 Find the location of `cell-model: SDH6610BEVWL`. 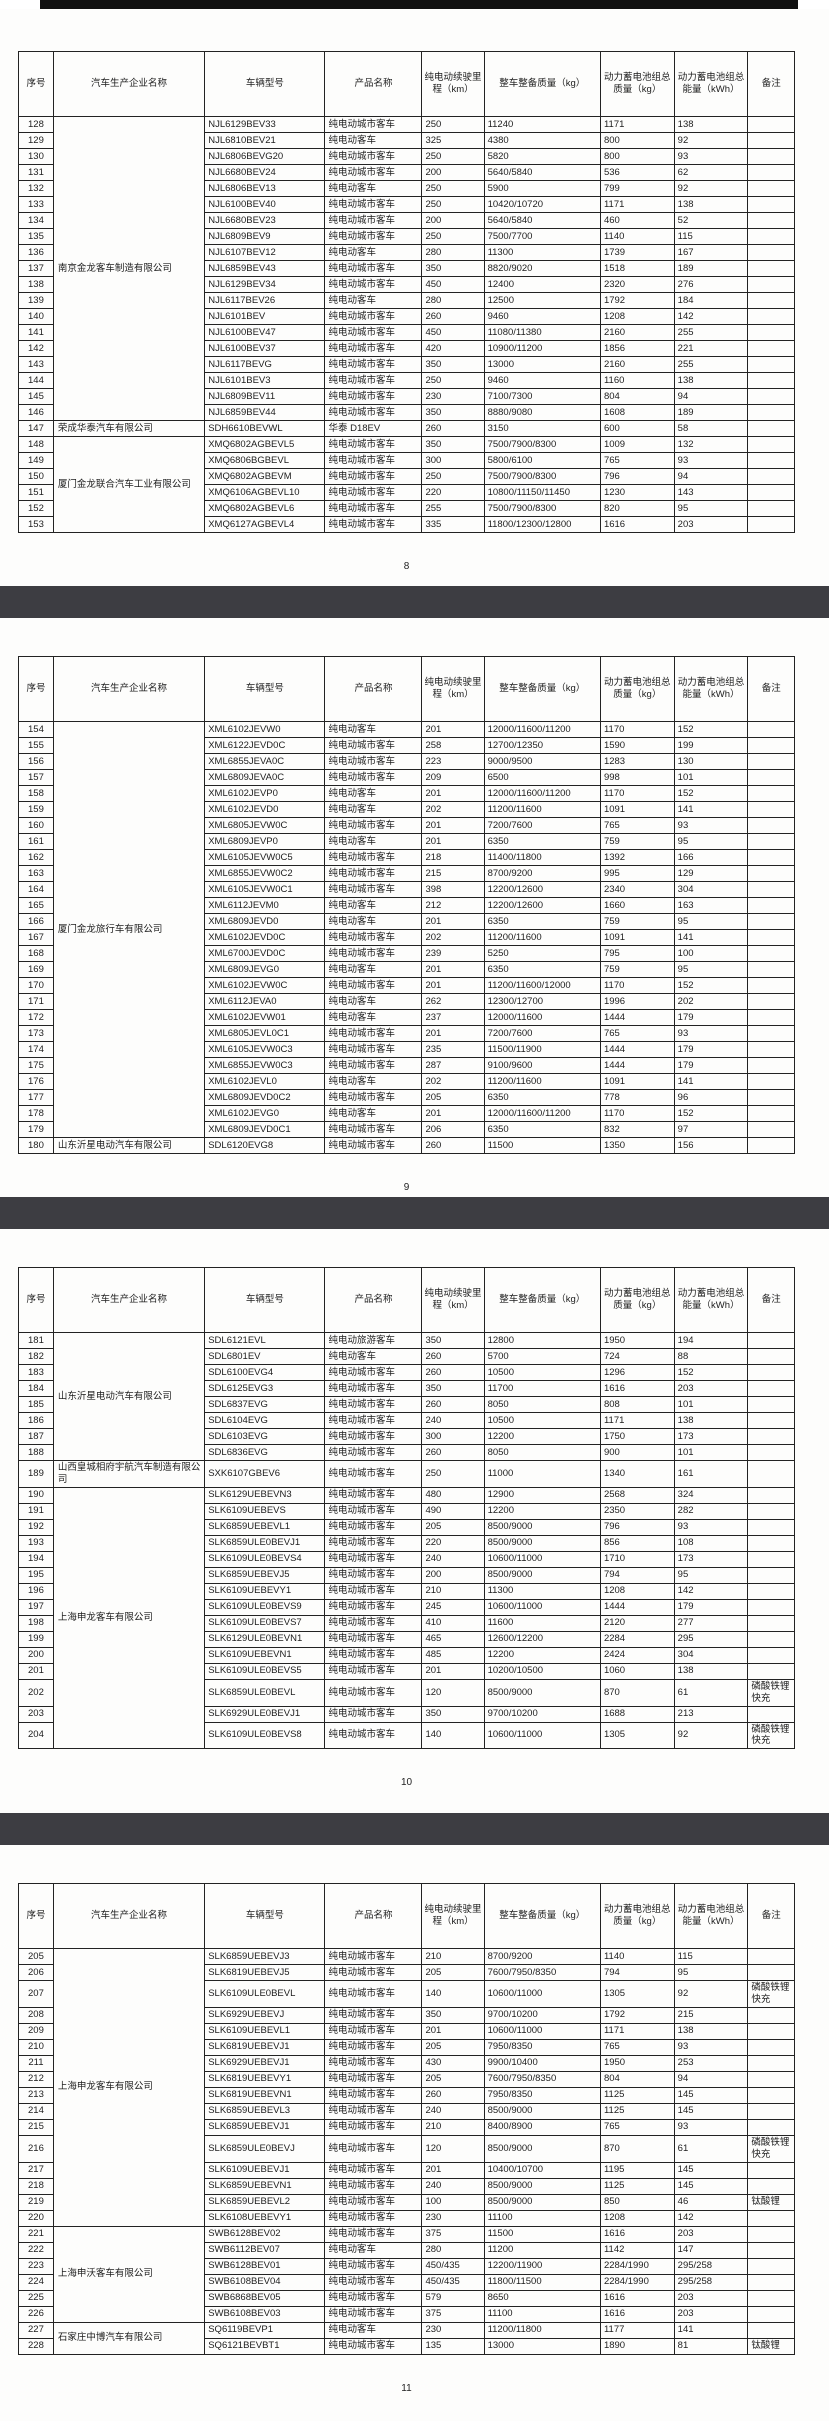

cell-model: SDH6610BEVWL is located at coordinates (265, 428).